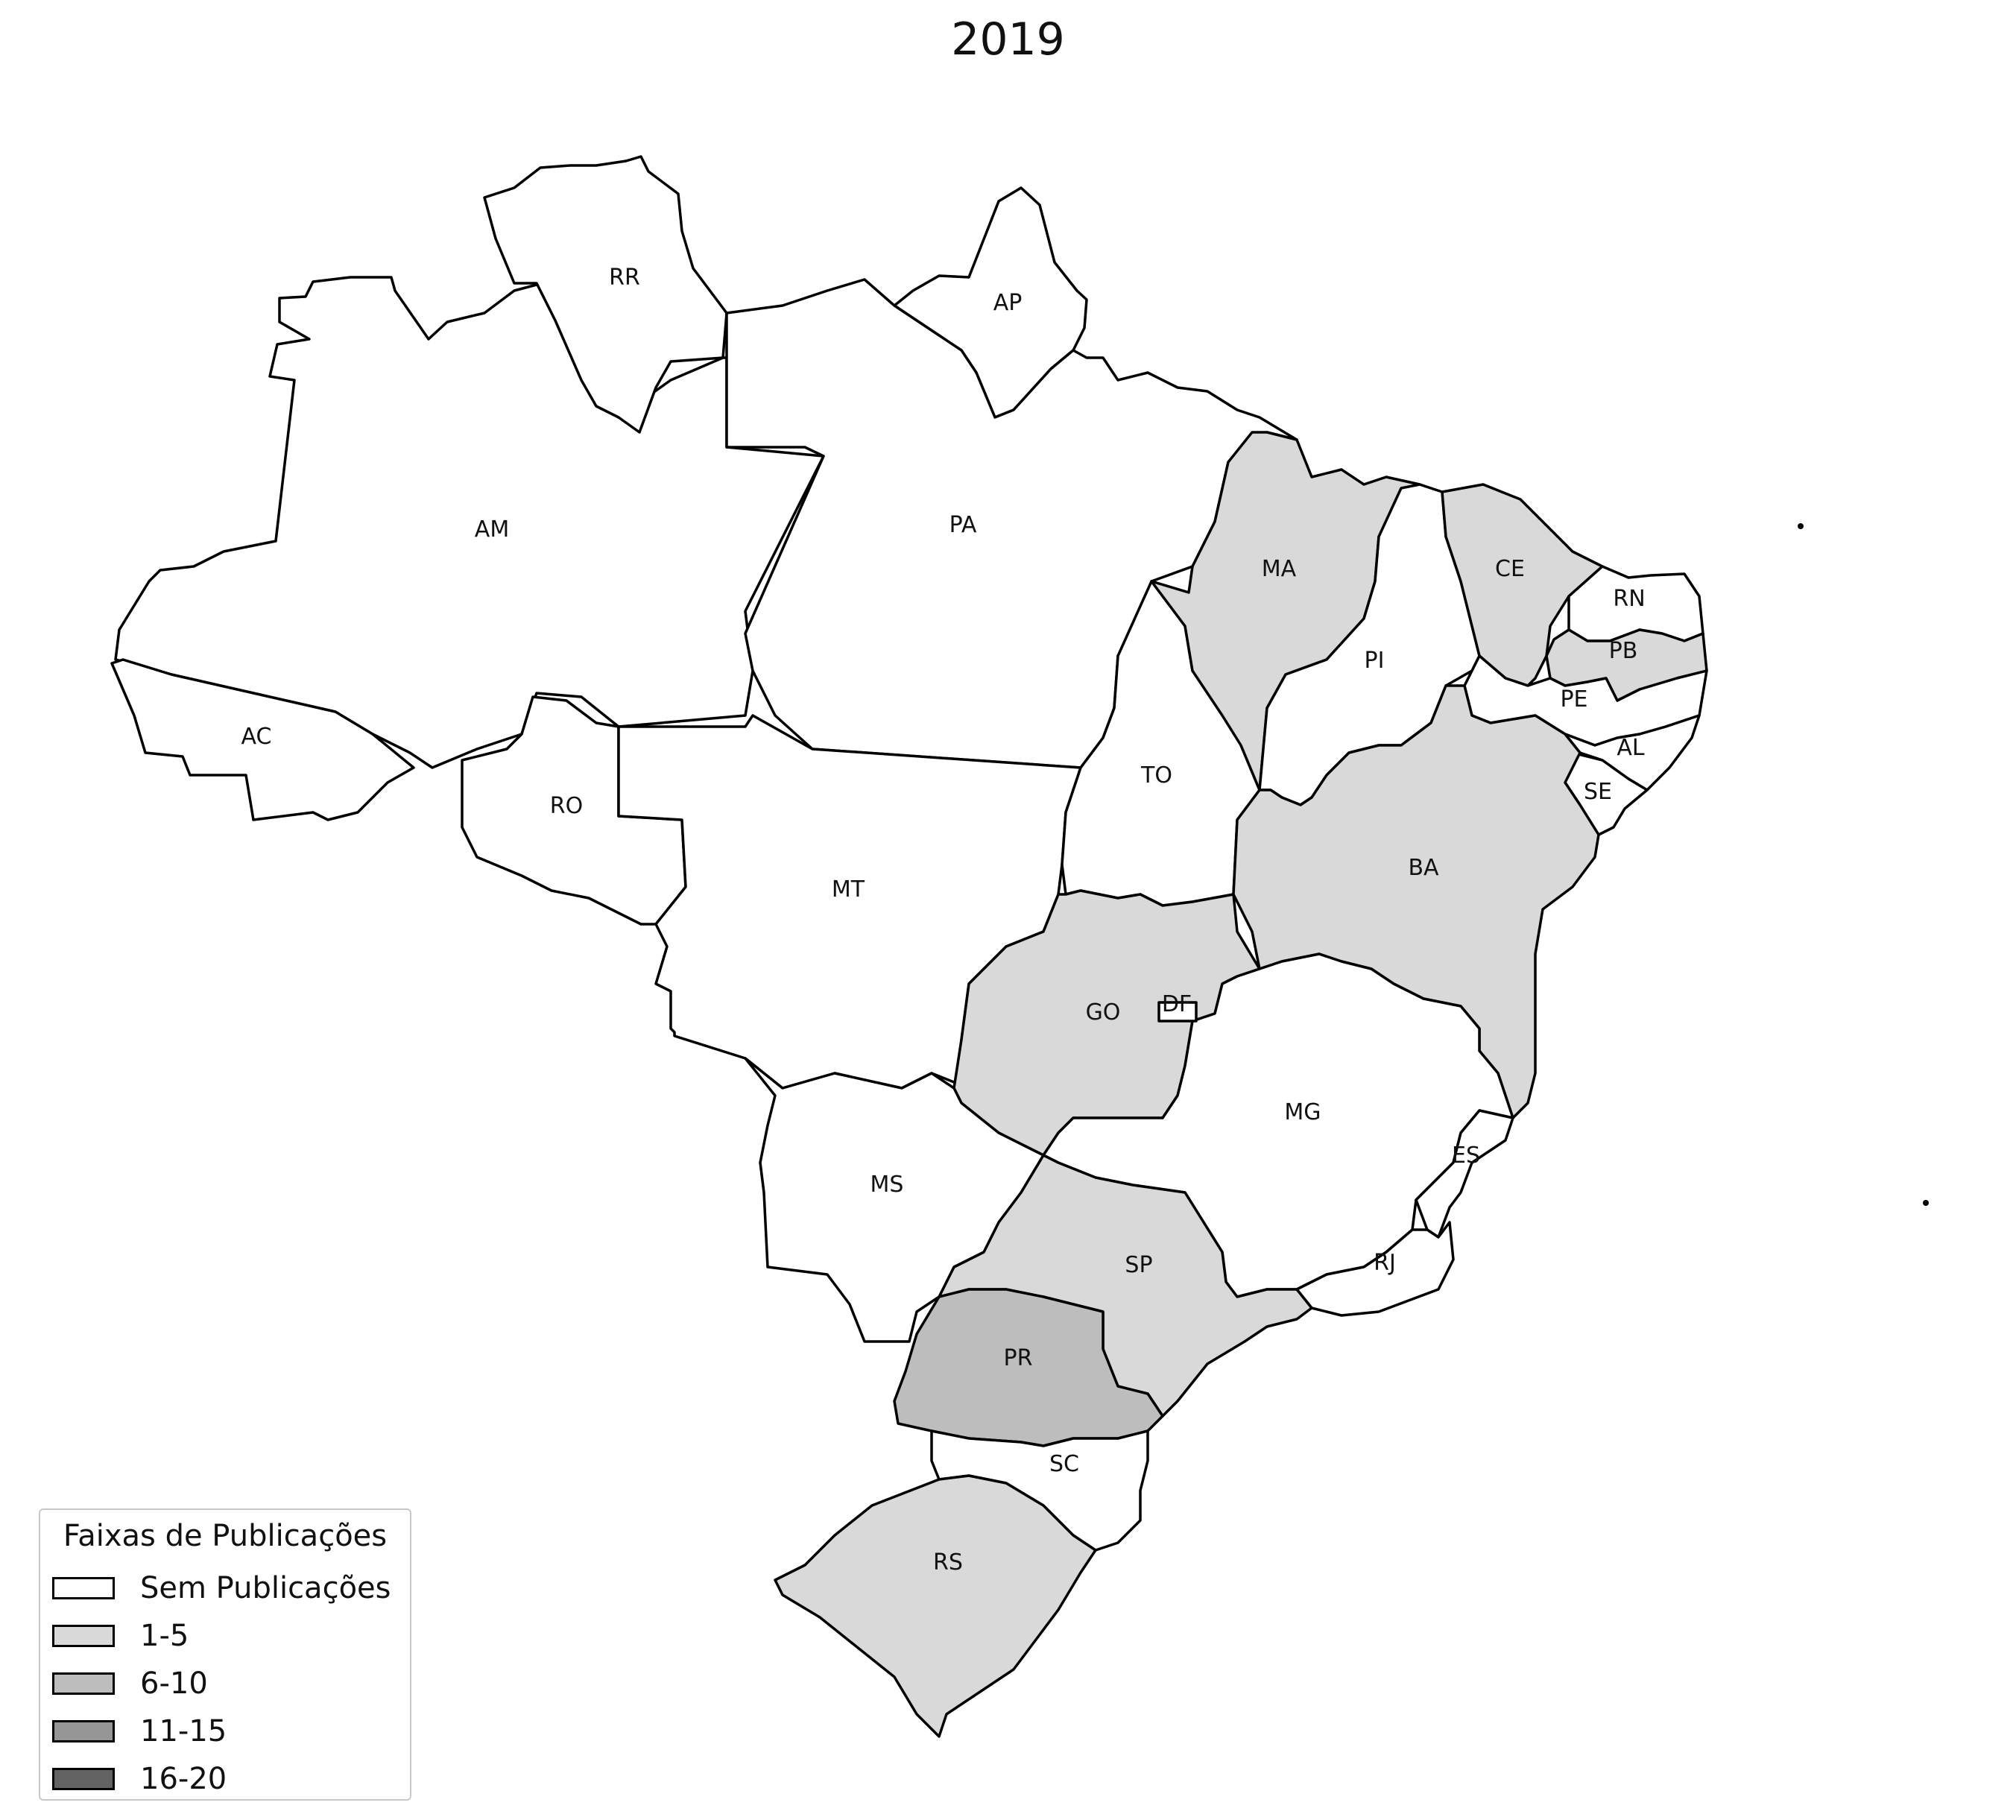 Image resolution: width=2016 pixels, height=1820 pixels. Describe the element at coordinates (566, 806) in the screenshot. I see `state-label-ro: RO` at that location.